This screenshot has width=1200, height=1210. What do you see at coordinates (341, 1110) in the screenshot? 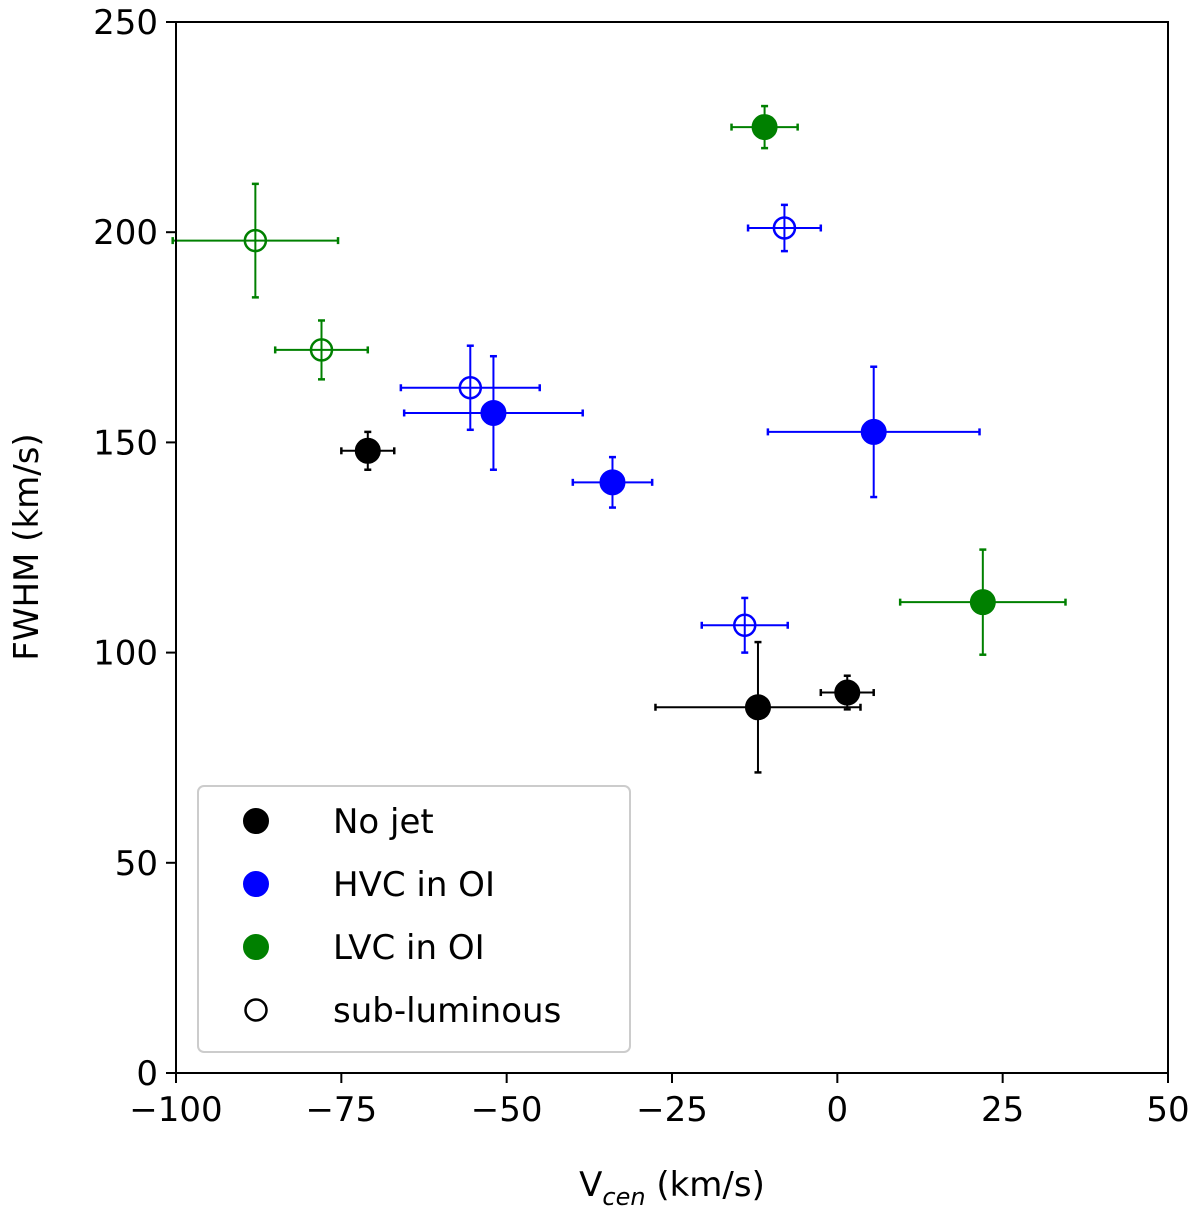
I see `x-tick-label: −75` at bounding box center [341, 1110].